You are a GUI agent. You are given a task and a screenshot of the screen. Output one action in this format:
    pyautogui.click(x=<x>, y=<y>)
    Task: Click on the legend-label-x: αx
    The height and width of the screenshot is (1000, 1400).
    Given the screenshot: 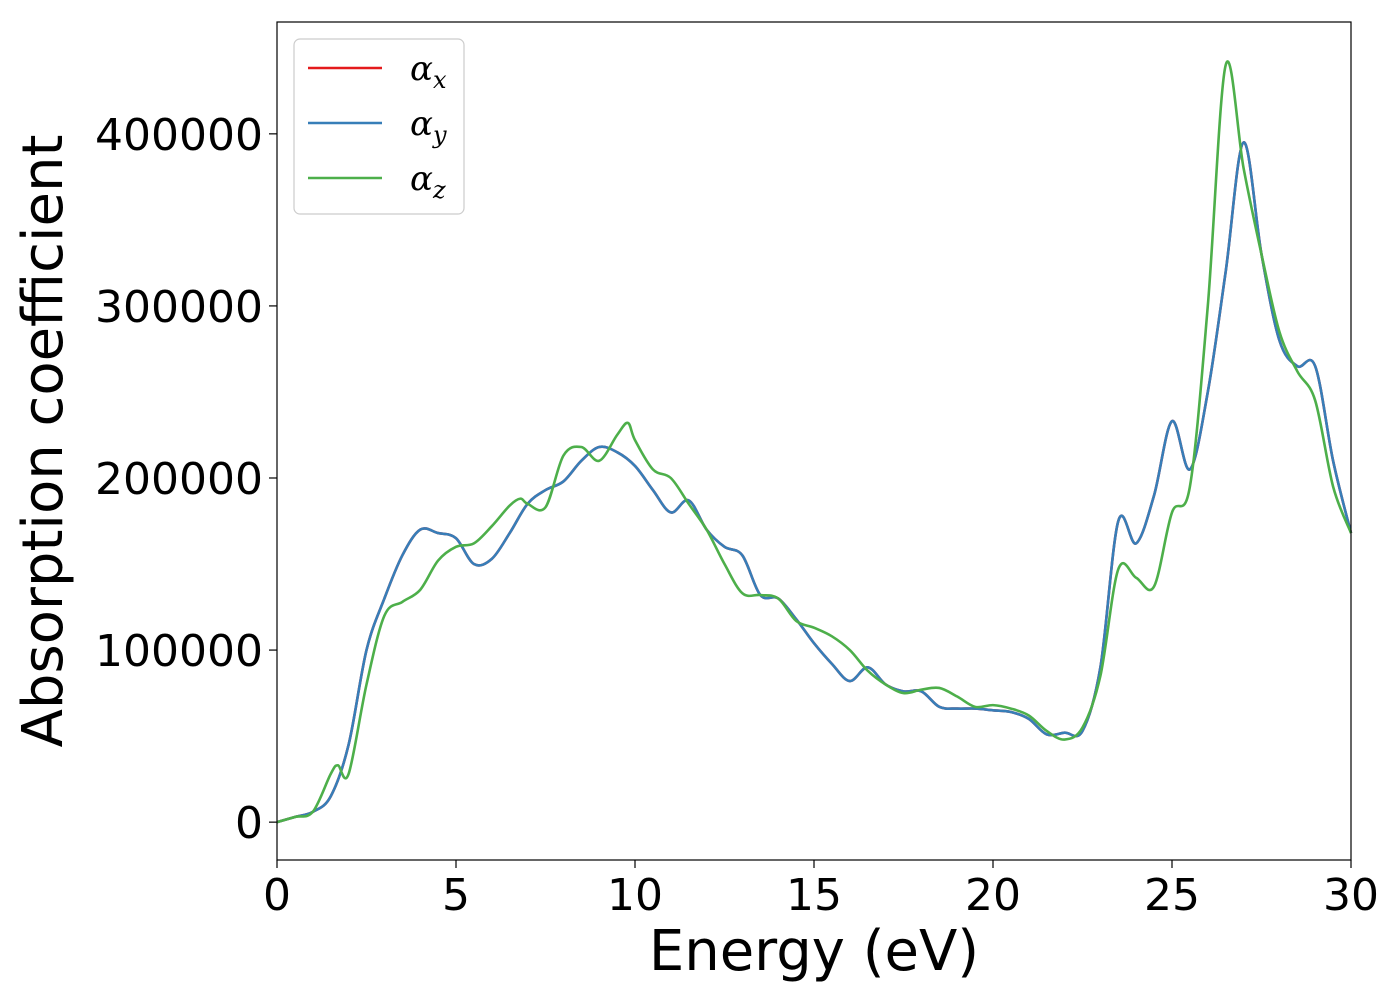 What is the action you would take?
    pyautogui.click(x=428, y=71)
    